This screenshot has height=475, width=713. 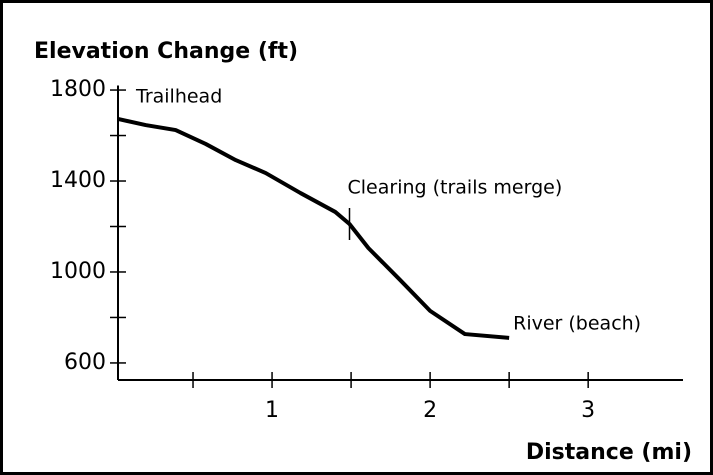 I want to click on x-axis-label: Distance (mi), so click(x=609, y=452).